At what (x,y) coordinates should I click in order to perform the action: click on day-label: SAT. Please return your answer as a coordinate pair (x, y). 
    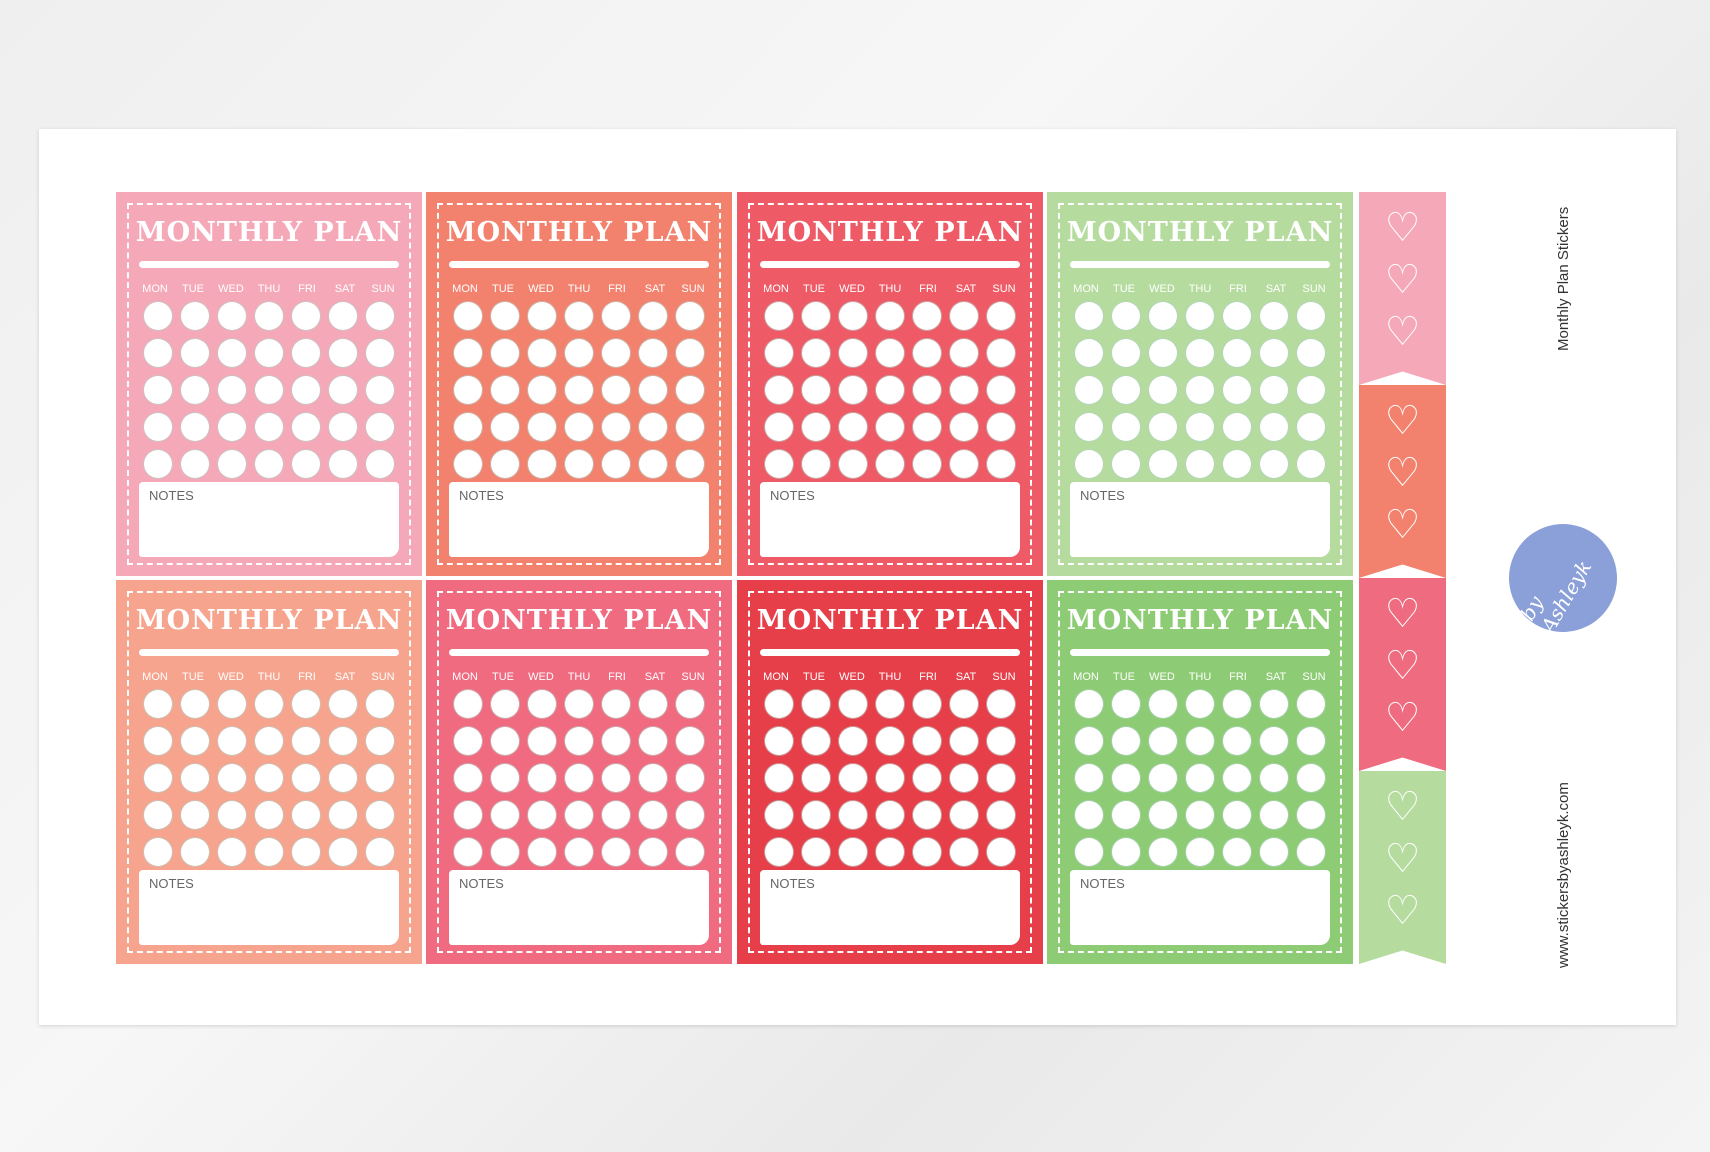
    Looking at the image, I should click on (655, 289).